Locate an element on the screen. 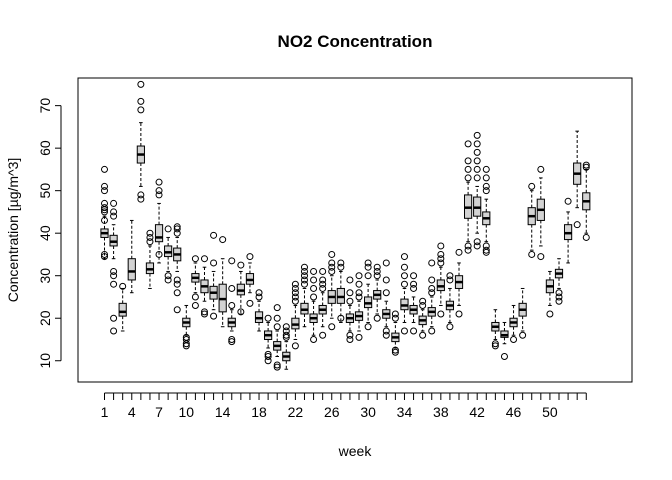 The height and width of the screenshot is (480, 672). x-tick-label: 30 is located at coordinates (368, 412).